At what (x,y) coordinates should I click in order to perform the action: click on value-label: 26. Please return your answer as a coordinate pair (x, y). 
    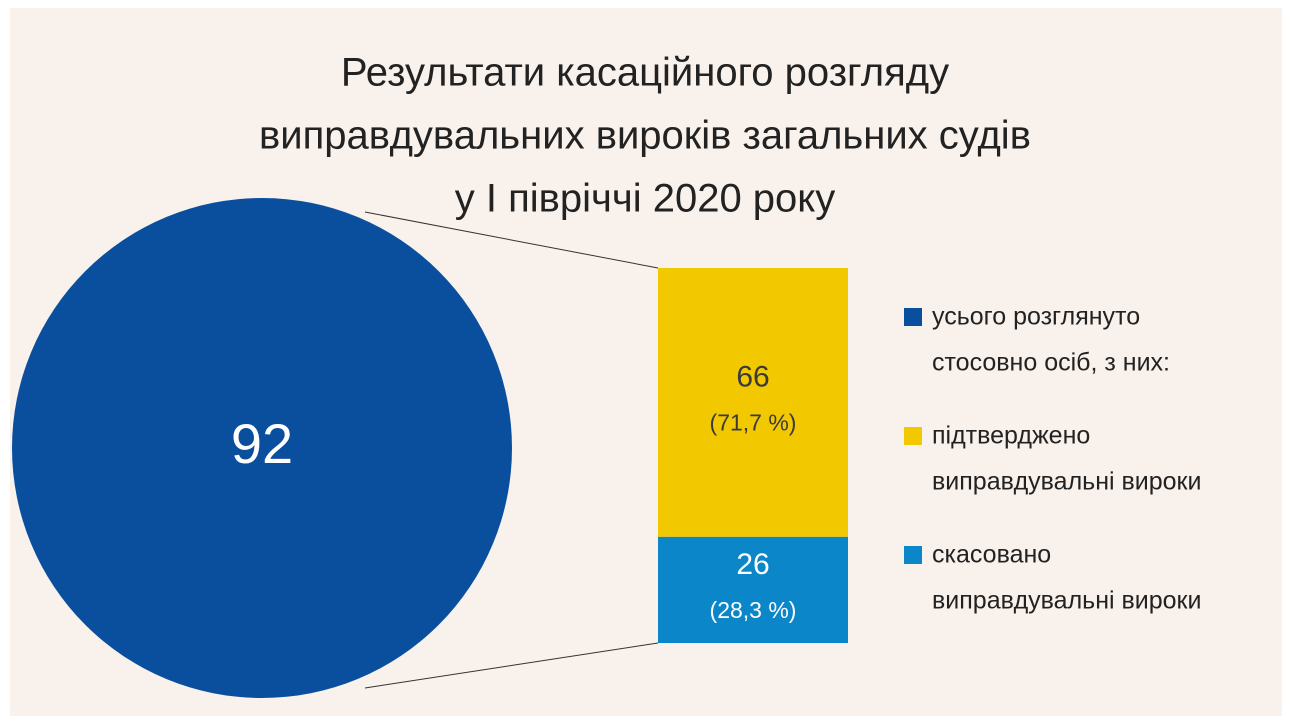
    Looking at the image, I should click on (752, 564).